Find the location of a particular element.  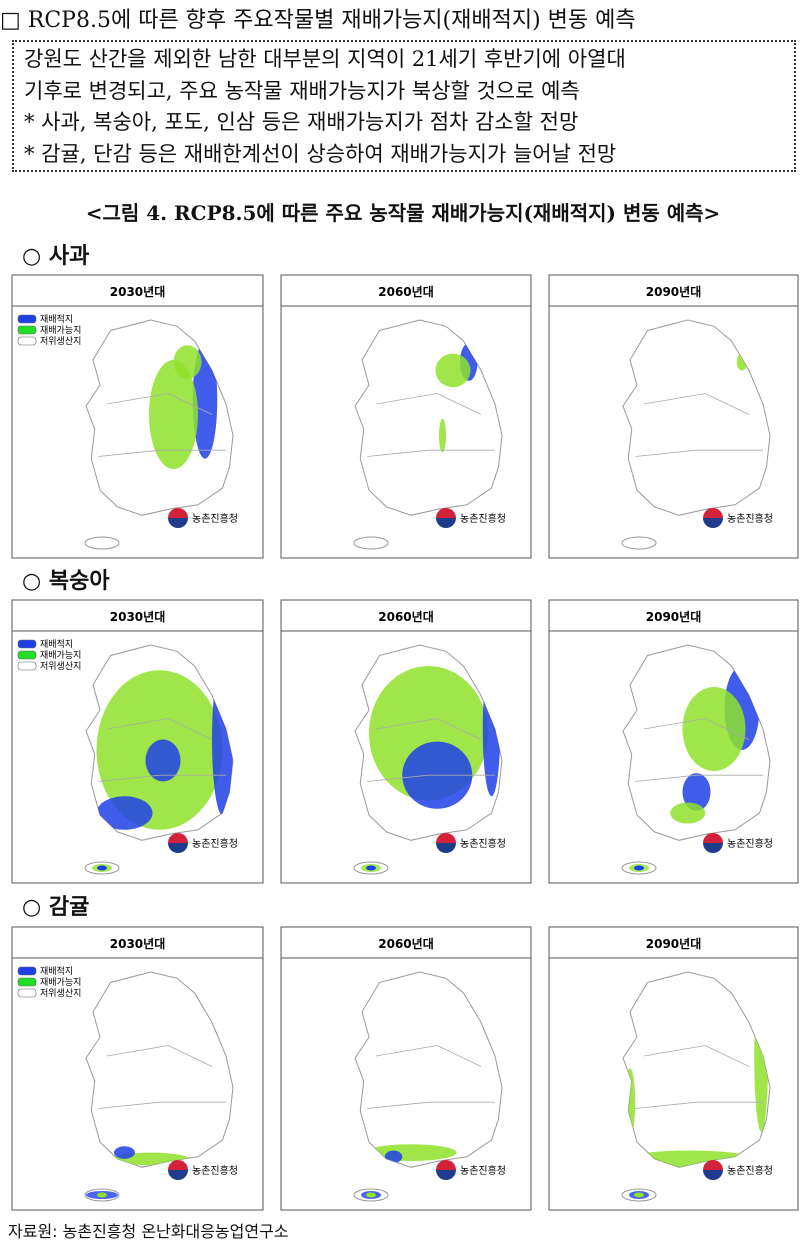

section-title: ○ 복숭아 is located at coordinates (66, 581).